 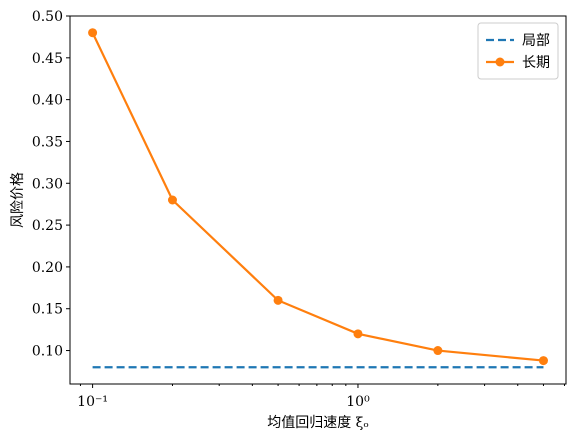 I want to click on y-tick-label: 0.40, so click(x=47, y=101).